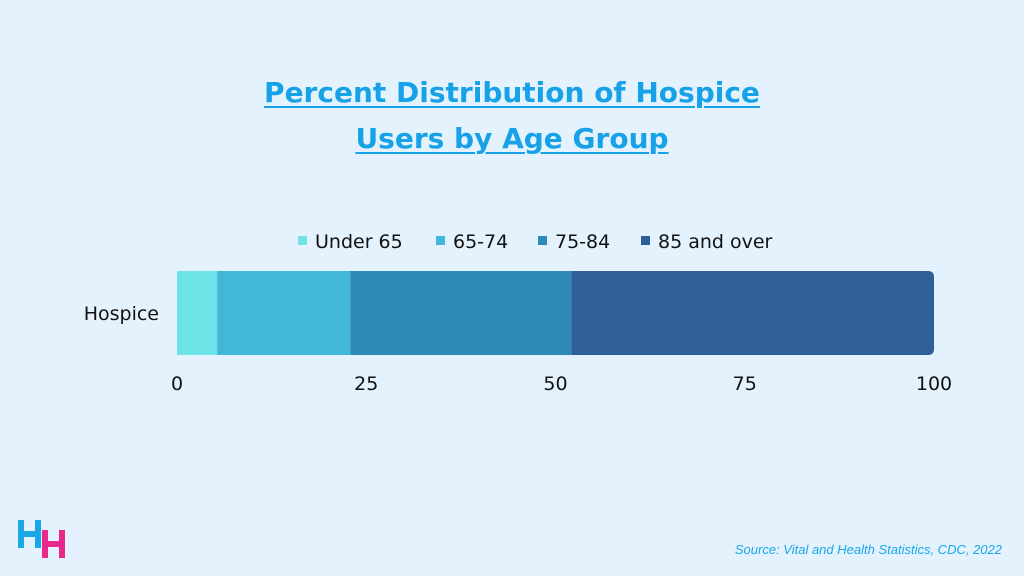 The width and height of the screenshot is (1024, 576). I want to click on title-line-2: Users by Age Group, so click(512, 138).